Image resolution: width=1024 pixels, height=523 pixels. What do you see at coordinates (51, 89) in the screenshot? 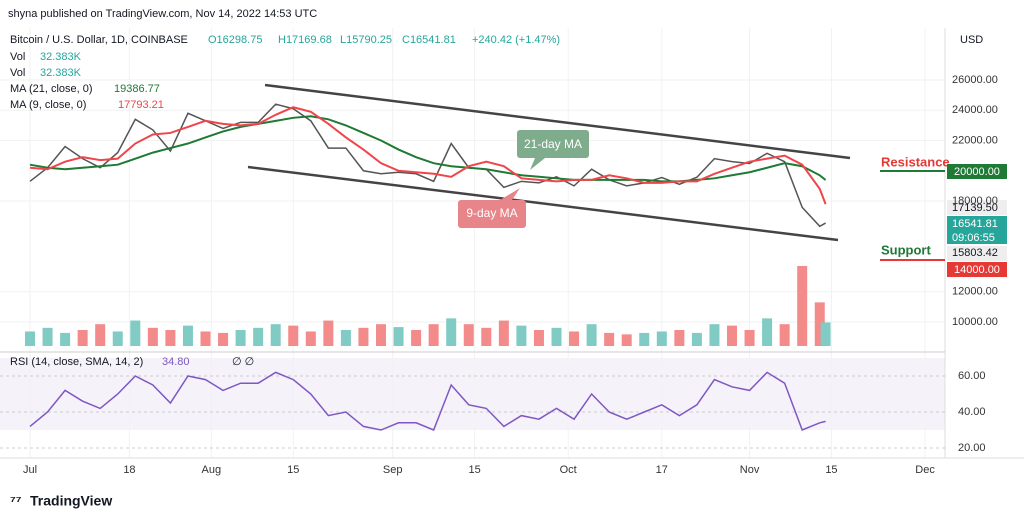
I see `ma-label: MA (21, close, 0)` at bounding box center [51, 89].